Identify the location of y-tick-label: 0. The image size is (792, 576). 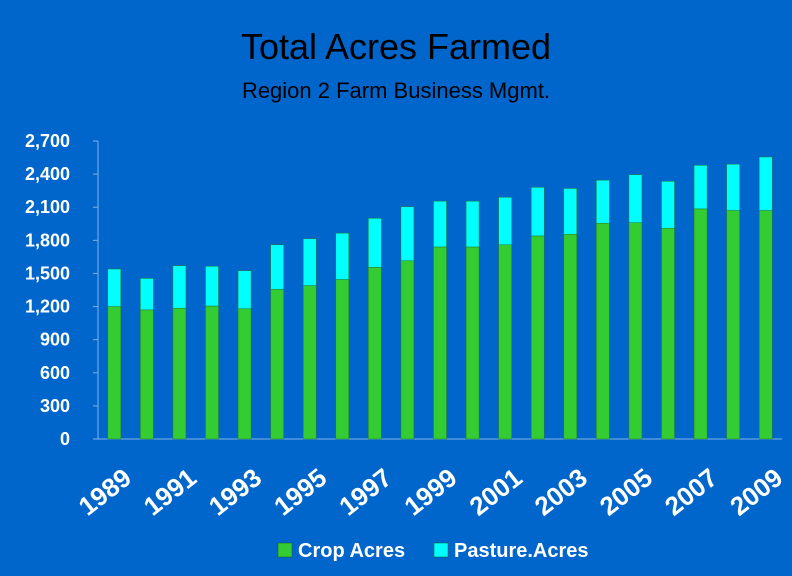
(65, 439).